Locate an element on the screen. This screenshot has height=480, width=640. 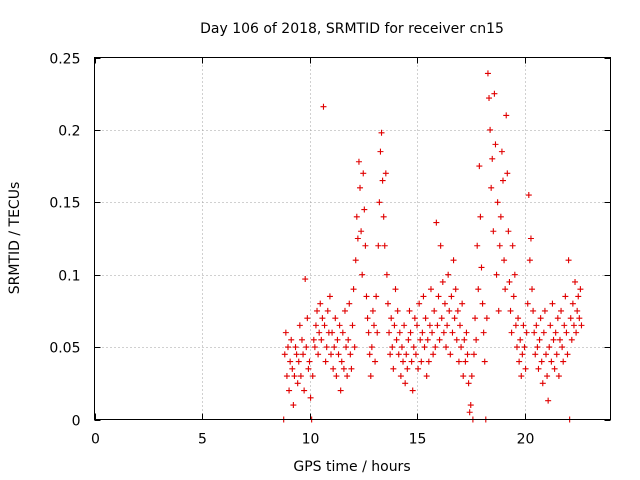
y-tick-label: 0.2 is located at coordinates (69, 132).